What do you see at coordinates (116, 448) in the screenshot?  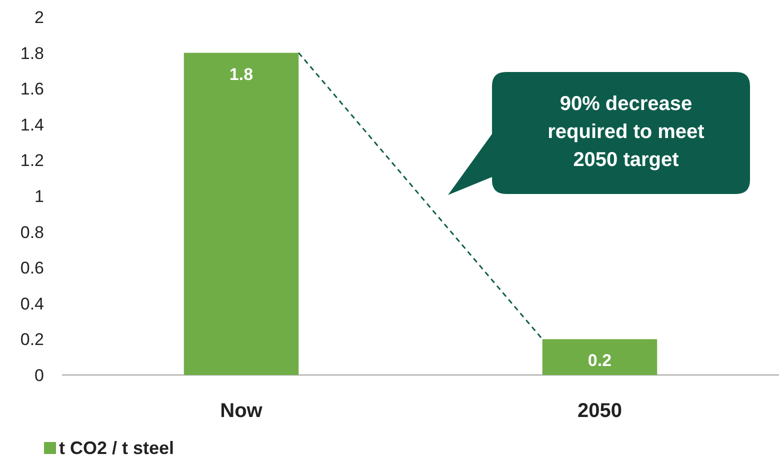 I see `legend-label: t CO2 / t steel` at bounding box center [116, 448].